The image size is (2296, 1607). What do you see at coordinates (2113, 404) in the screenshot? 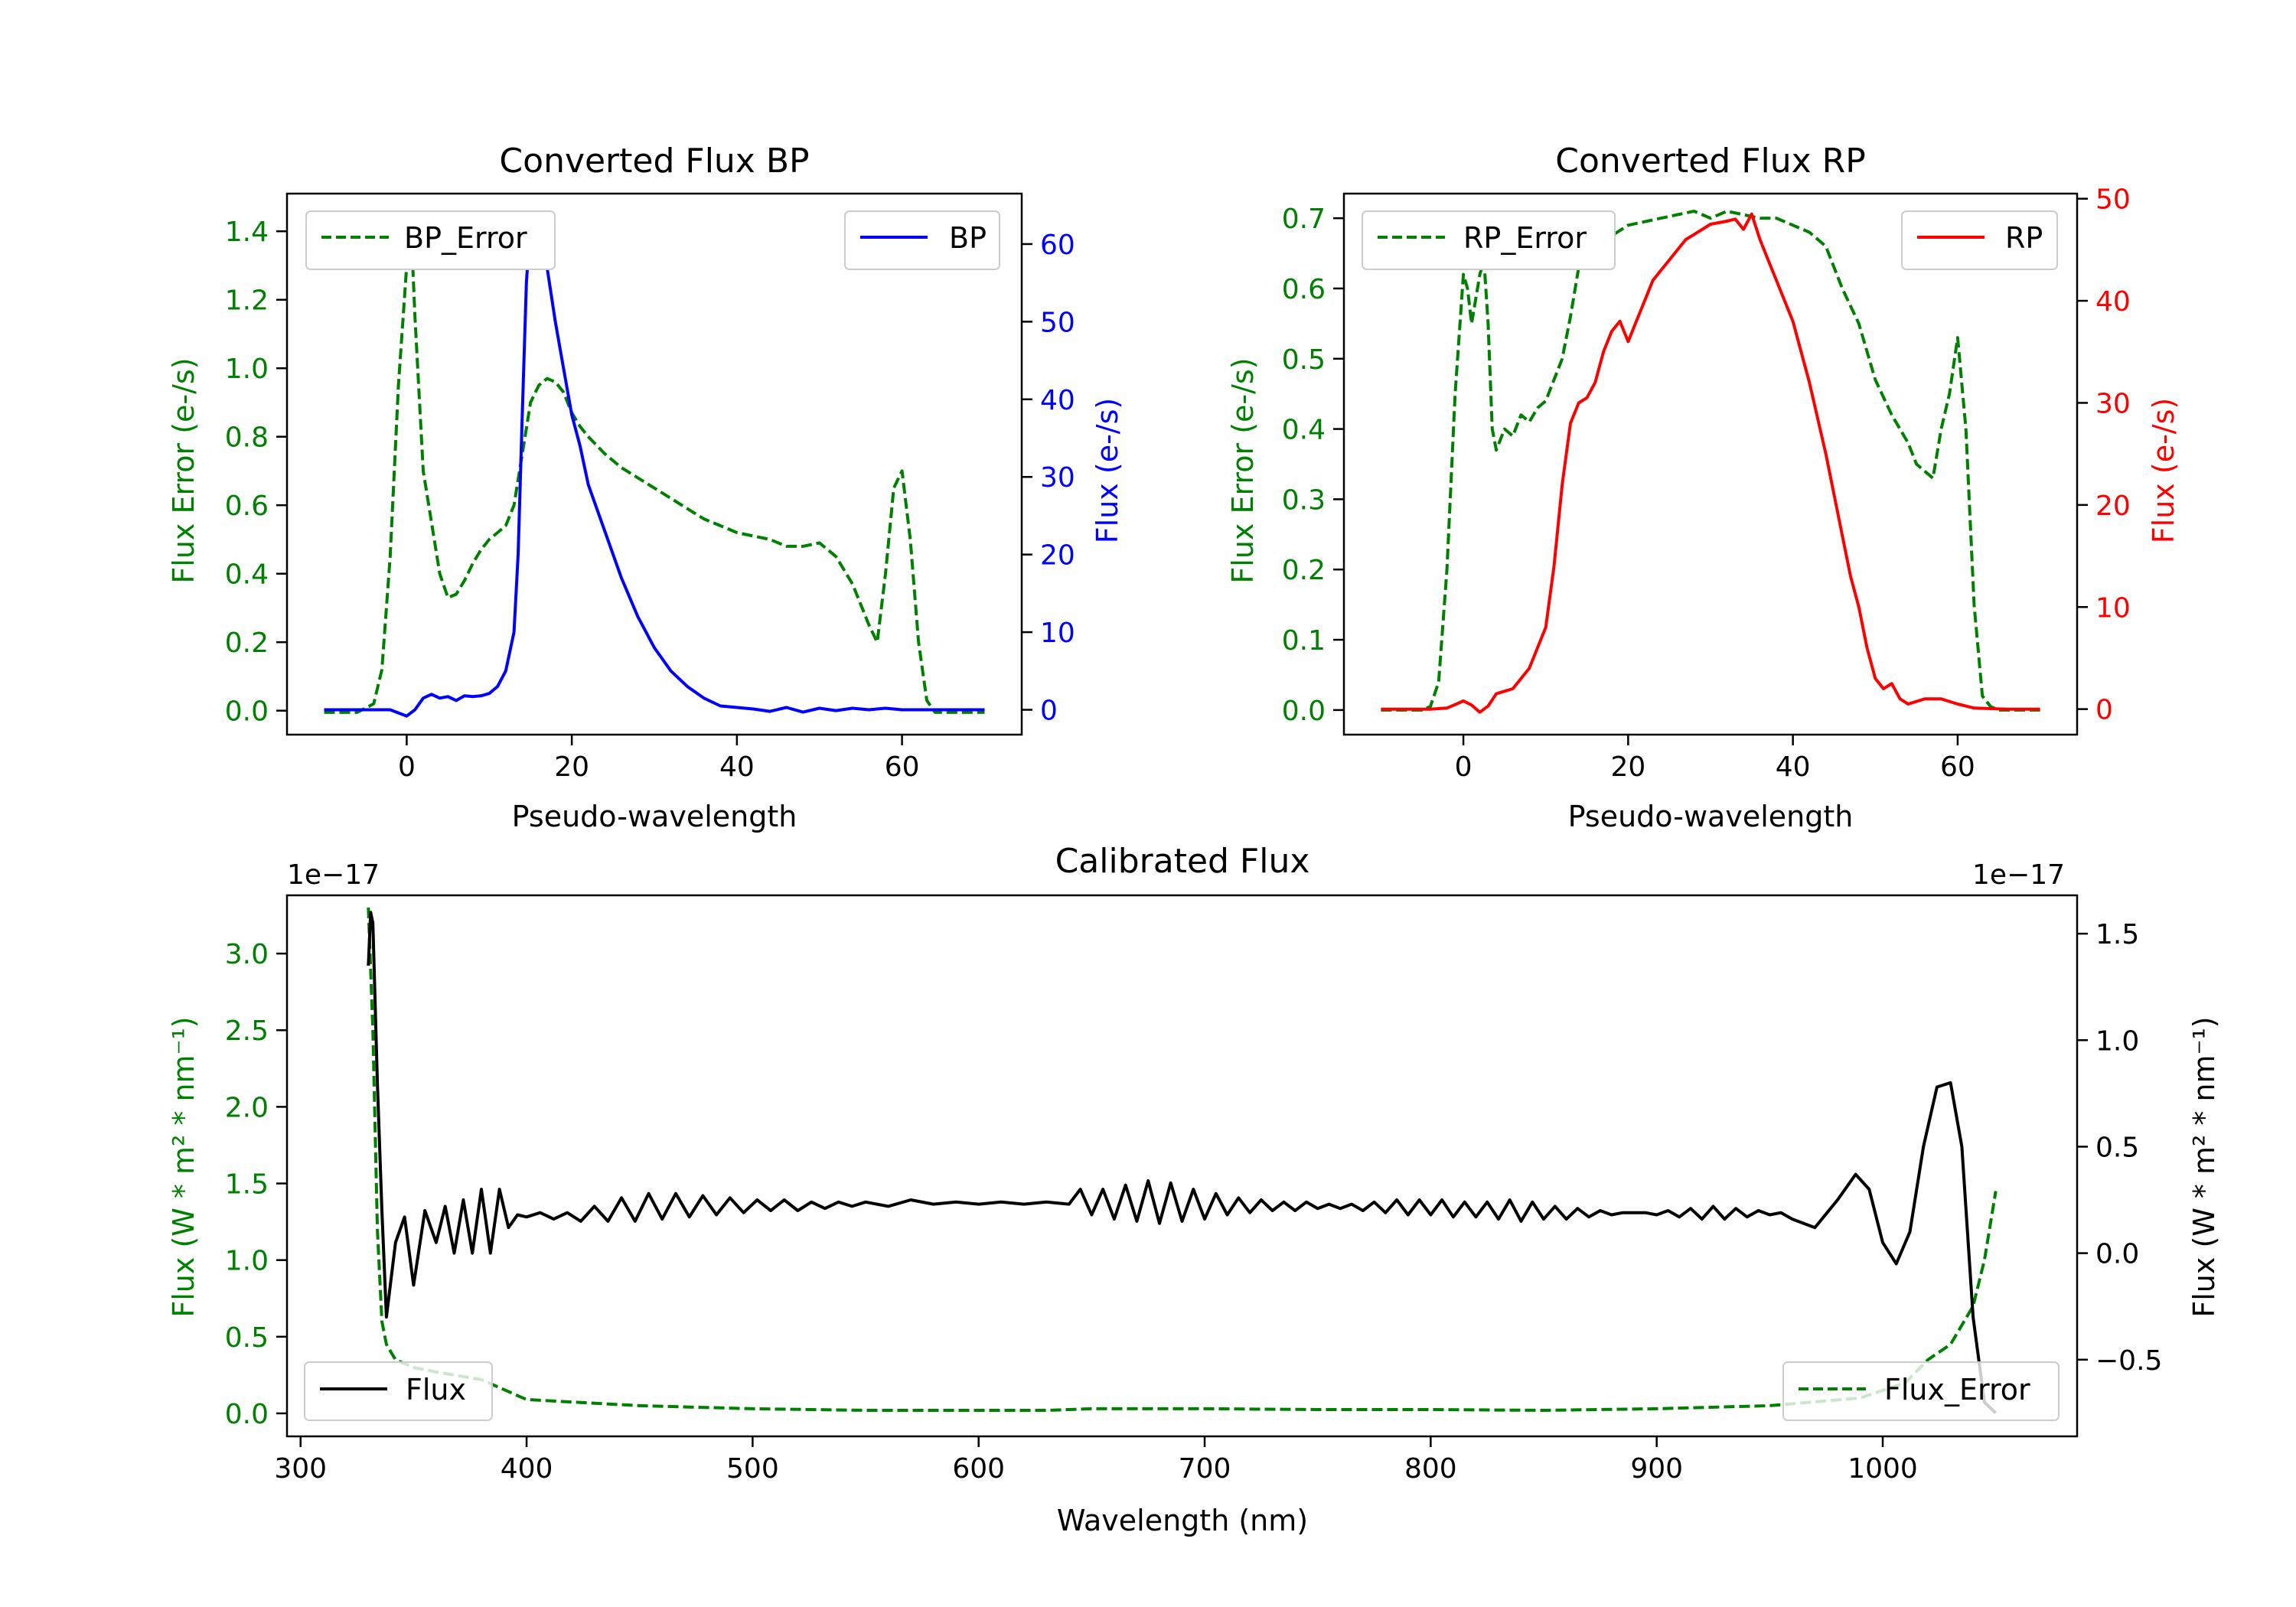
I see `rp-ytick-right-label: 30` at bounding box center [2113, 404].